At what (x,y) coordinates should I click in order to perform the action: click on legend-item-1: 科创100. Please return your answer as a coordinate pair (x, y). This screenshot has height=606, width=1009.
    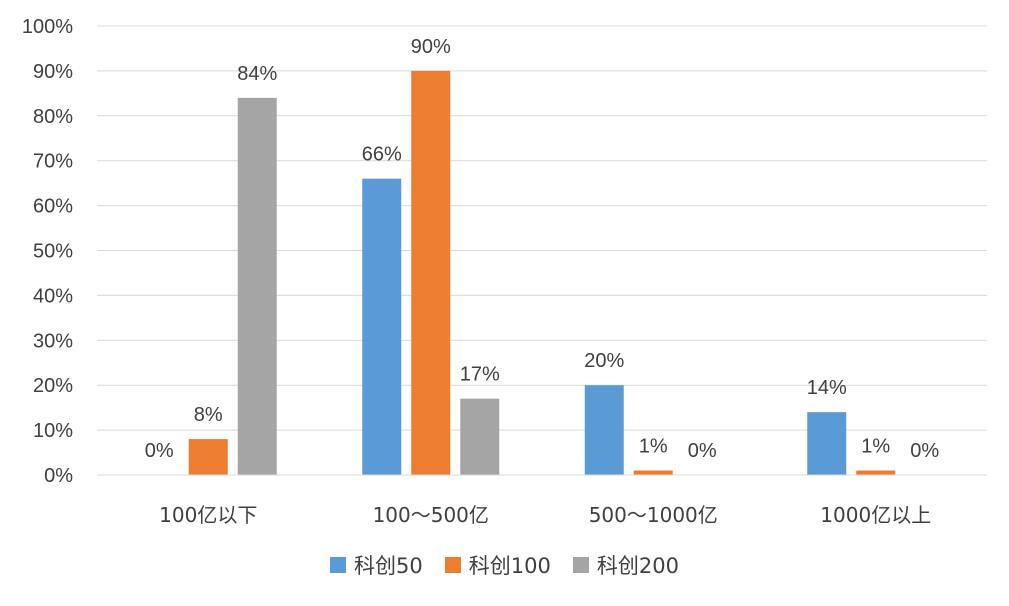
    Looking at the image, I should click on (497, 565).